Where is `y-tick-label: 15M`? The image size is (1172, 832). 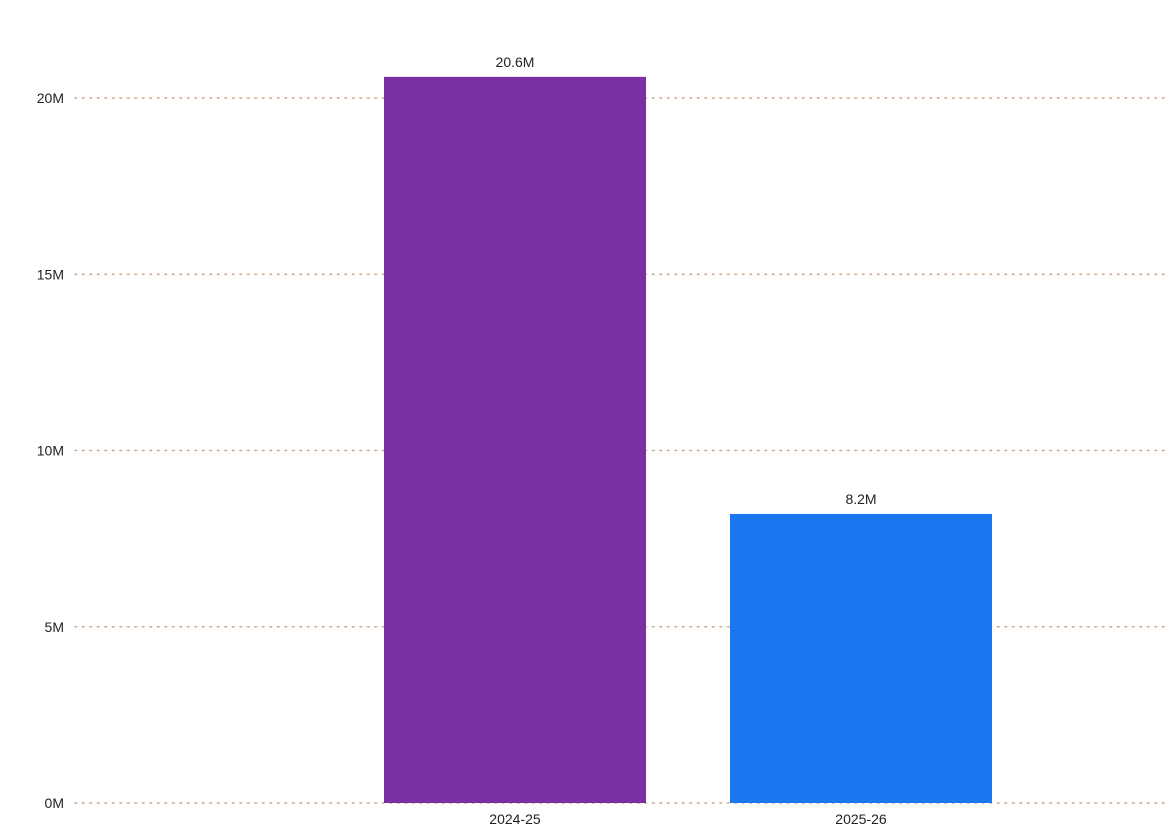 y-tick-label: 15M is located at coordinates (50, 274).